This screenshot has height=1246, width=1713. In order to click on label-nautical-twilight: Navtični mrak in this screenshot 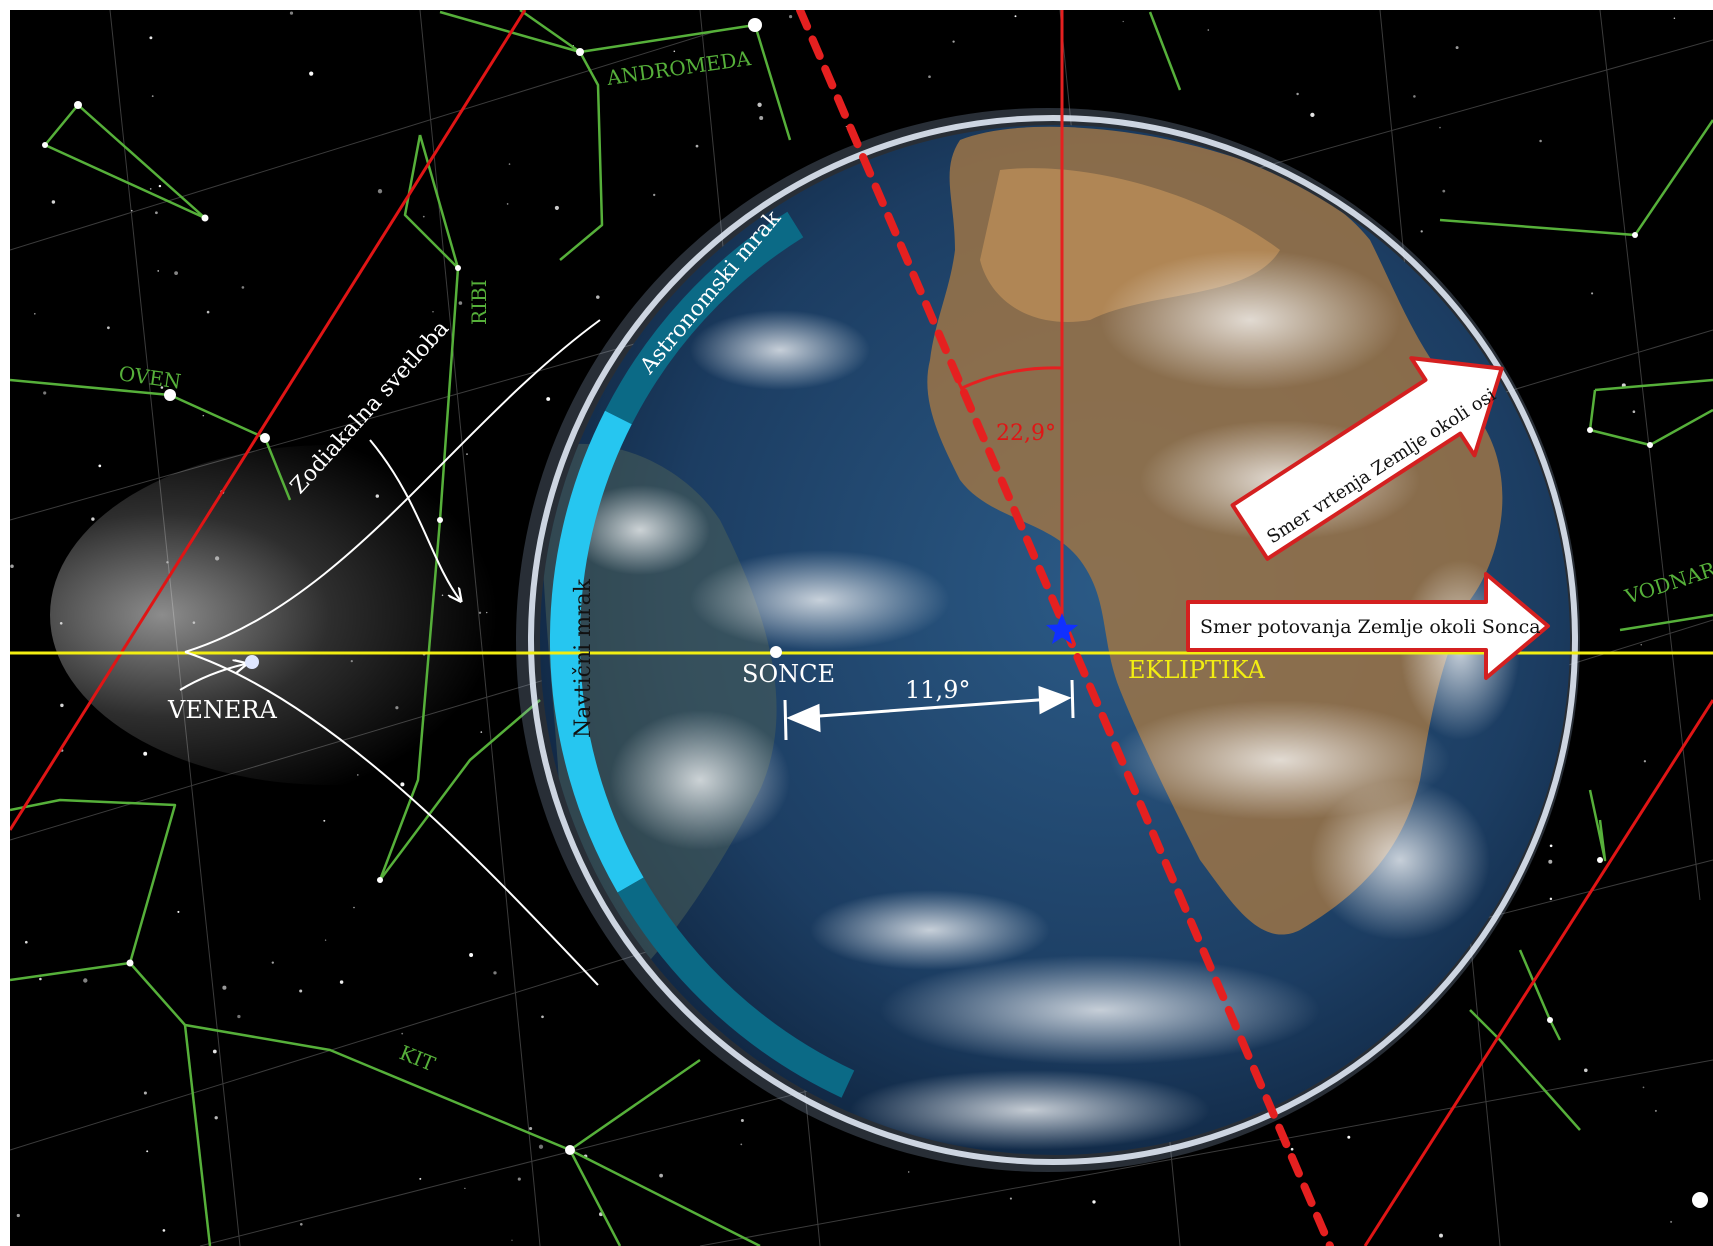, I will do `click(583, 658)`.